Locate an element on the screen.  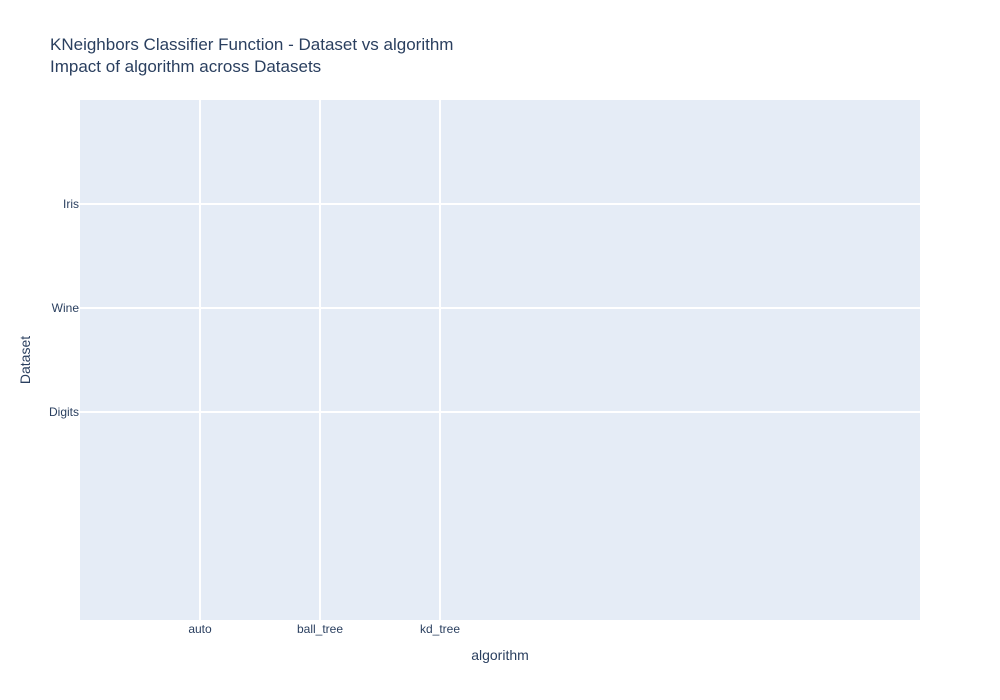
y-axis-title: Dataset is located at coordinates (25, 360).